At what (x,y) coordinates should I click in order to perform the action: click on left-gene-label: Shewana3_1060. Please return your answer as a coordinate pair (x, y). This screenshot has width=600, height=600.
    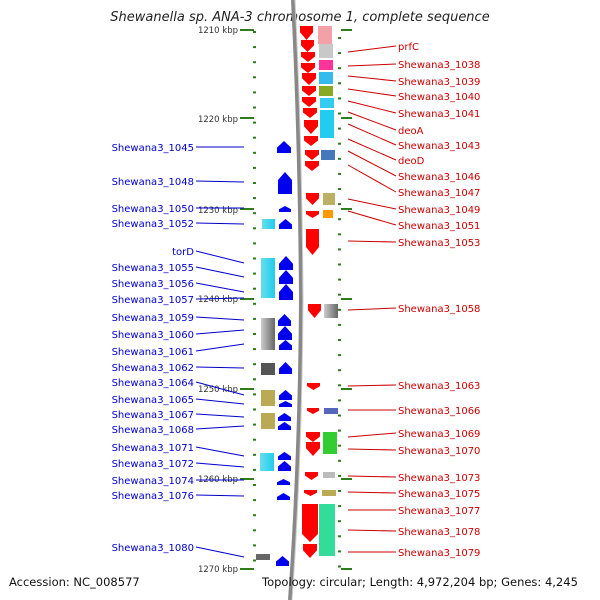
    Looking at the image, I should click on (153, 335).